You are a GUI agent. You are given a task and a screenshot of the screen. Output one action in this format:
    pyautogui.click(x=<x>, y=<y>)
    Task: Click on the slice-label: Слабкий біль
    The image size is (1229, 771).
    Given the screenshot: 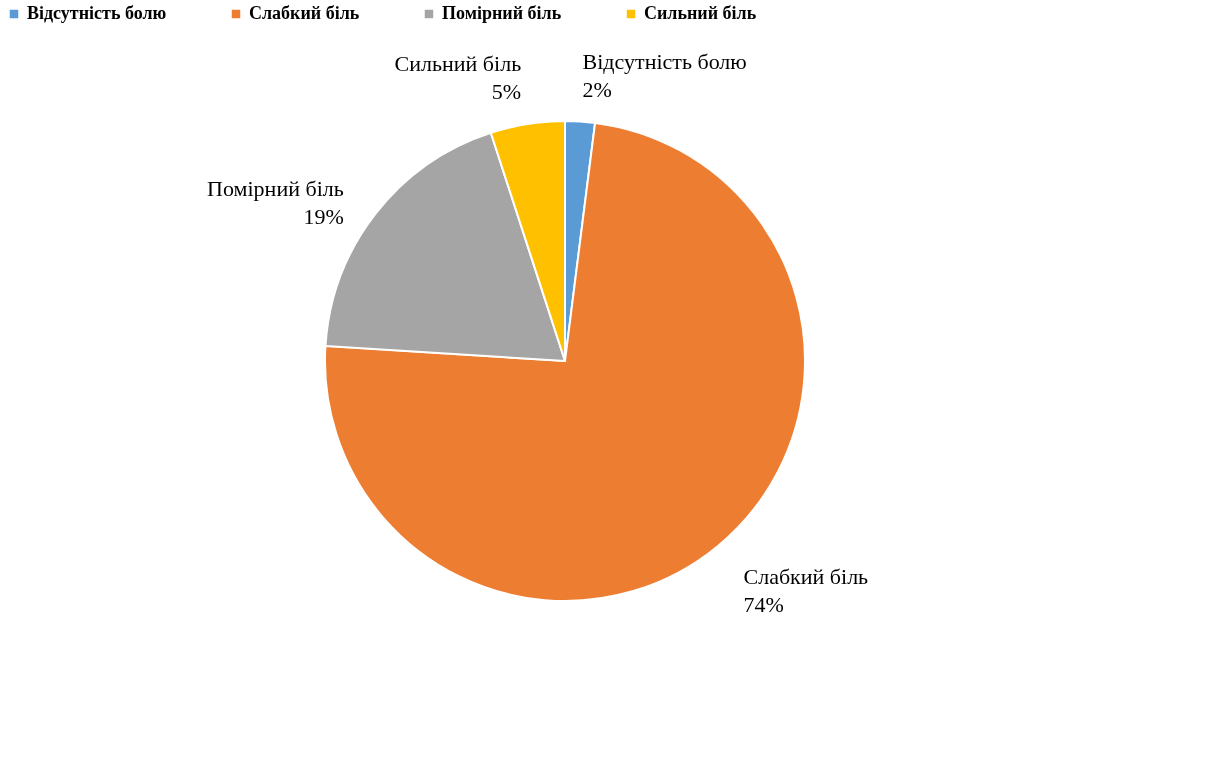 What is the action you would take?
    pyautogui.click(x=806, y=576)
    